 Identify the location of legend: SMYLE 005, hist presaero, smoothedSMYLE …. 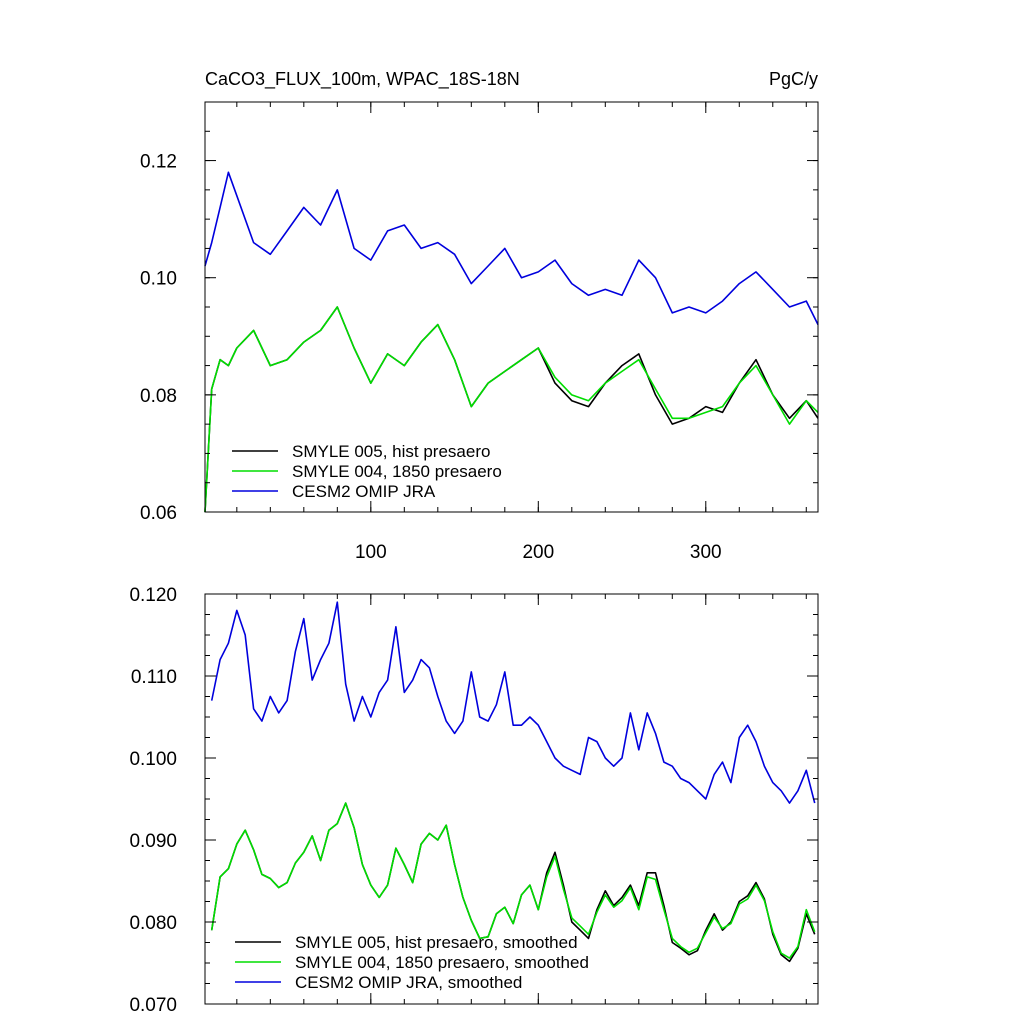
(412, 962).